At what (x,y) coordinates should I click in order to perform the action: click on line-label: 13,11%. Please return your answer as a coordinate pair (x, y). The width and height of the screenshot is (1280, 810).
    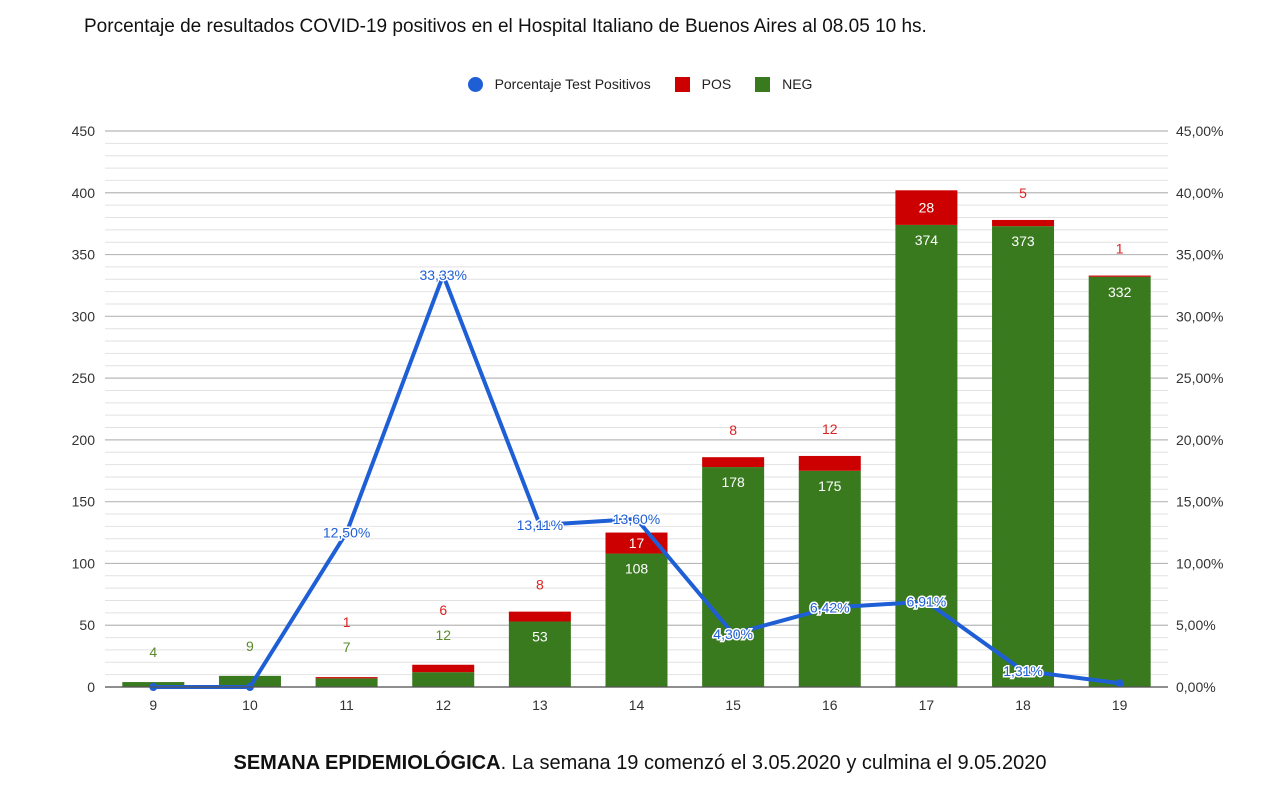
    Looking at the image, I should click on (540, 525).